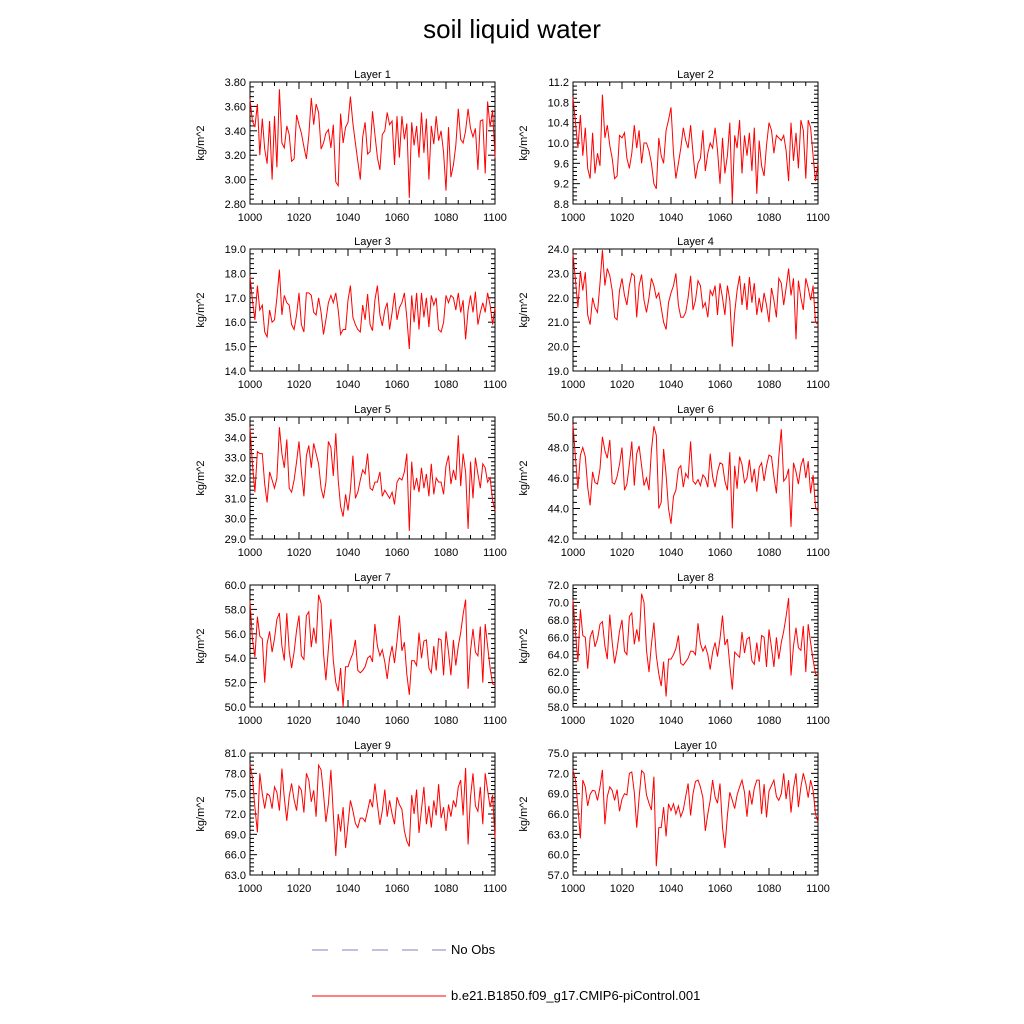 The image size is (1024, 1024). Describe the element at coordinates (561, 164) in the screenshot. I see `y-tick-label: 9.6` at that location.